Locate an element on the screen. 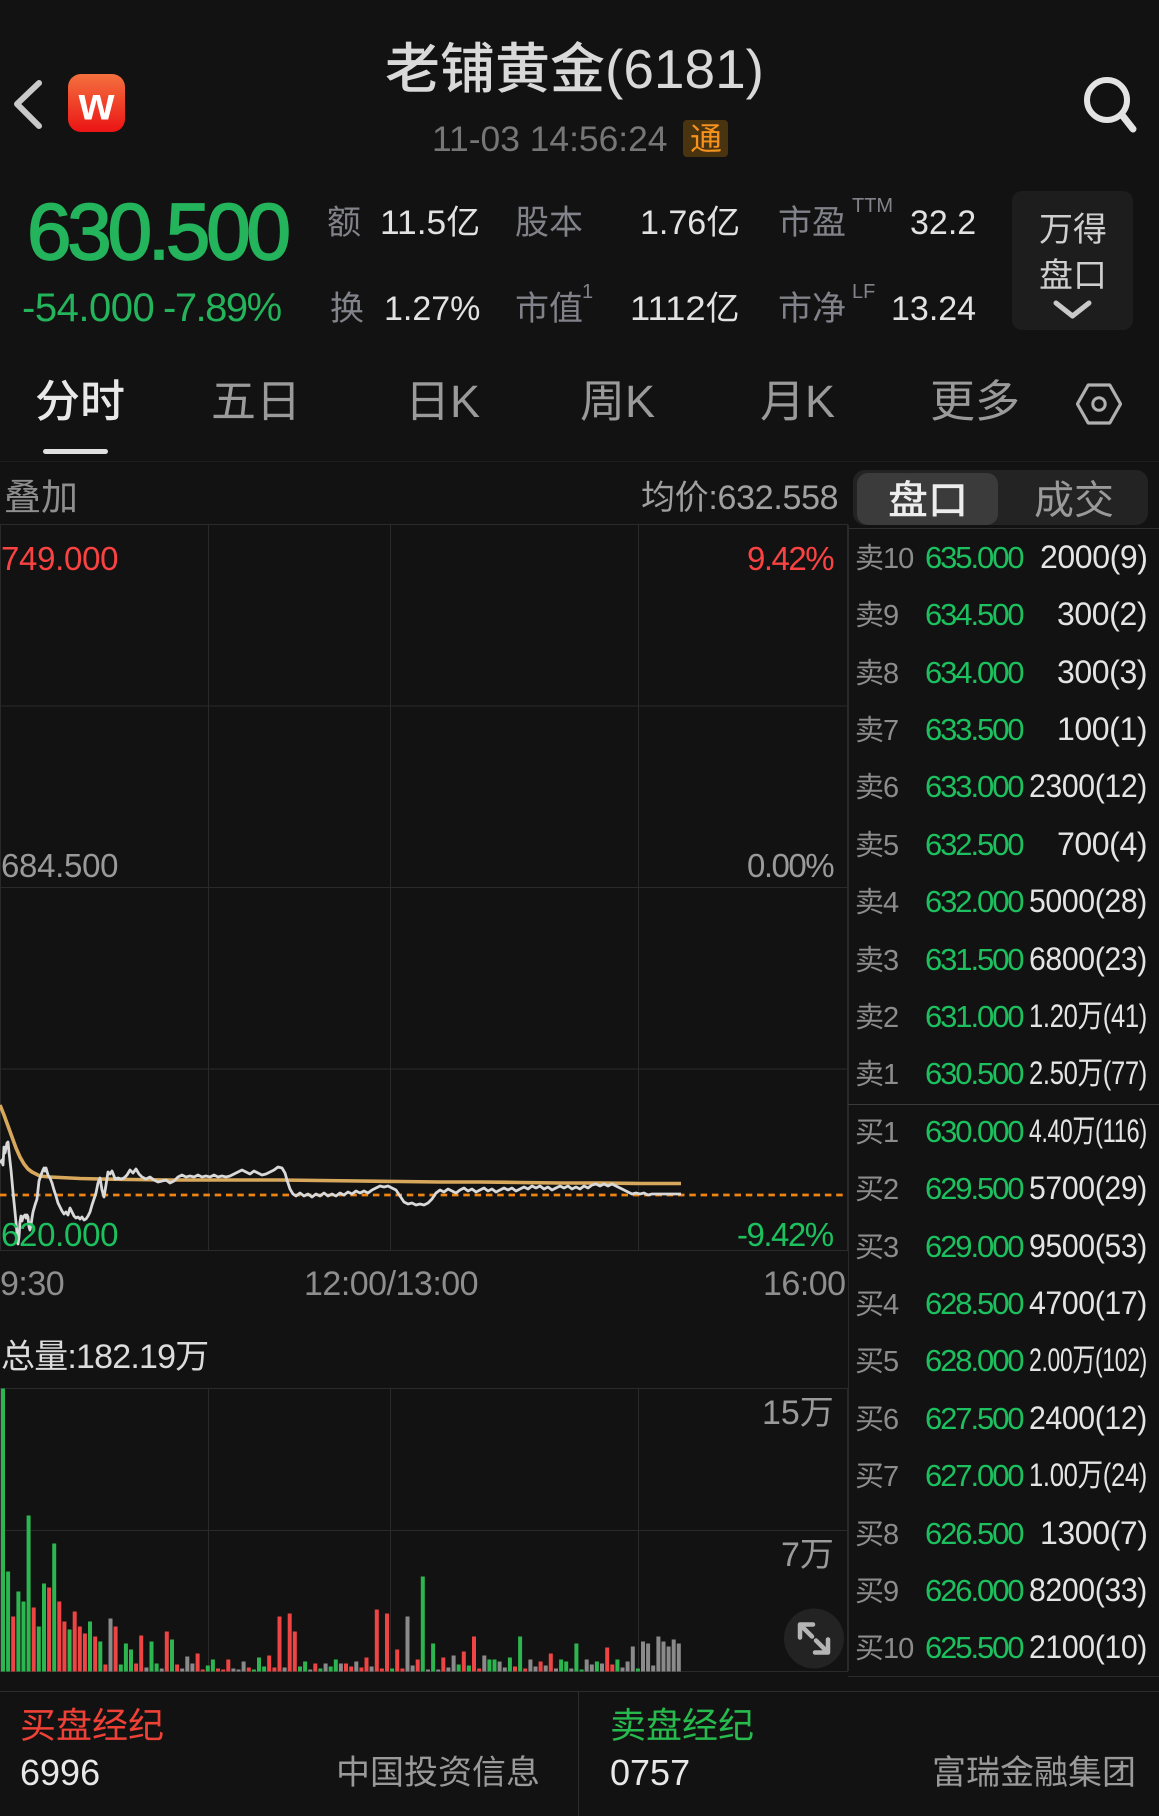 This screenshot has height=1816, width=1159. svg-text: :632.558 is located at coordinates (773, 498).